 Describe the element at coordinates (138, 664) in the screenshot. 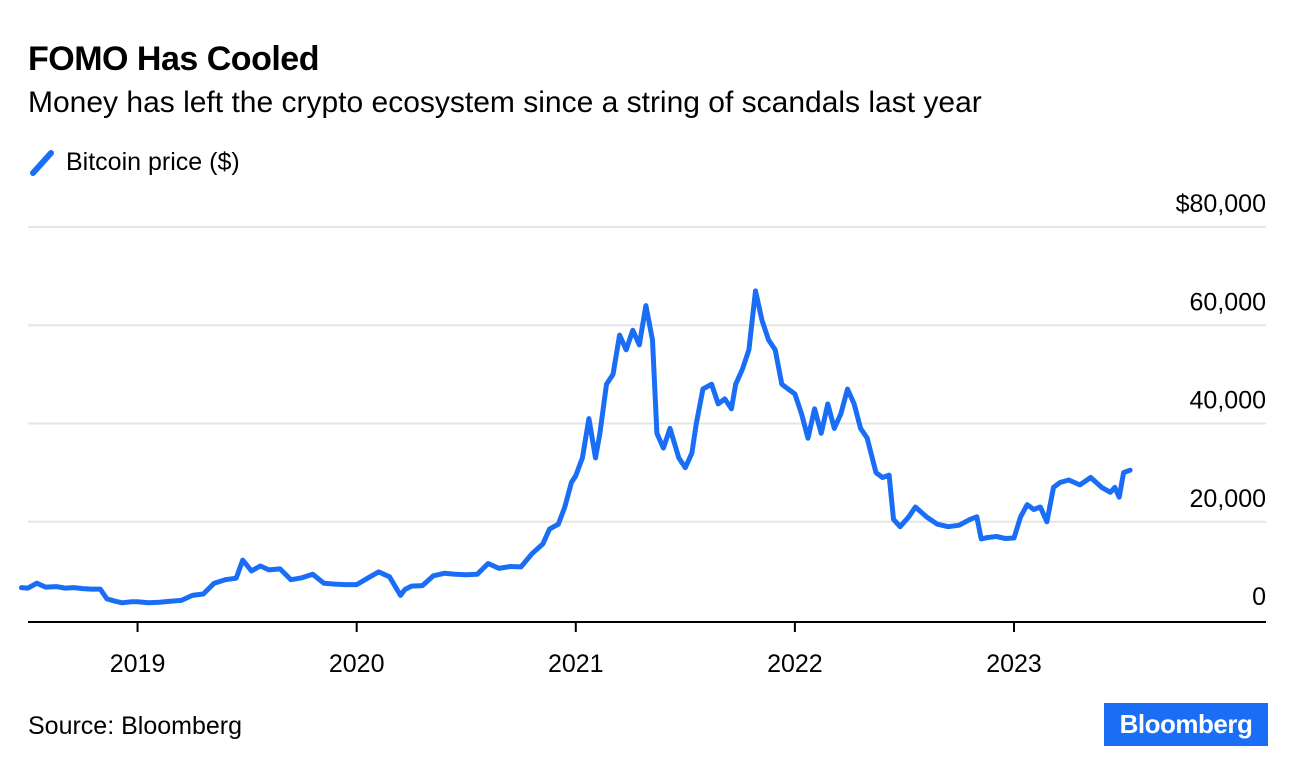

I see `x-tick-label: 2019` at that location.